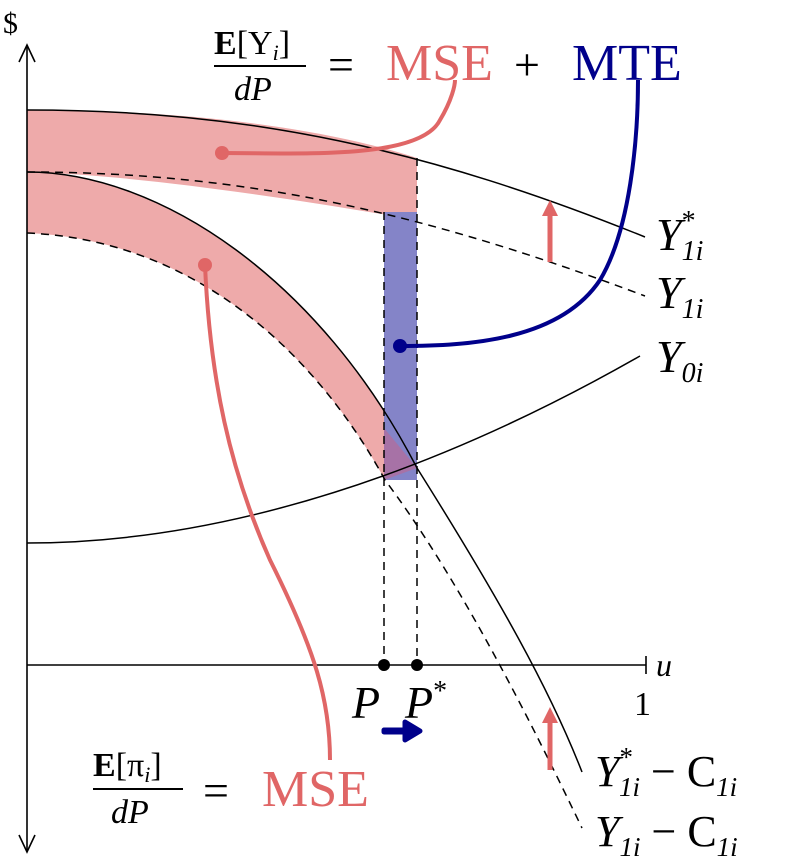  What do you see at coordinates (417, 665) in the screenshot?
I see `point-pstar` at bounding box center [417, 665].